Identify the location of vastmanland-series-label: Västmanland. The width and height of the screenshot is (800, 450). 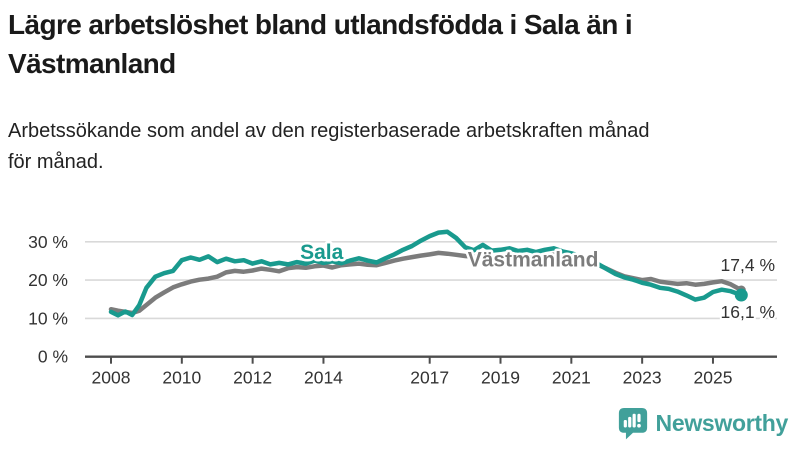
(533, 259).